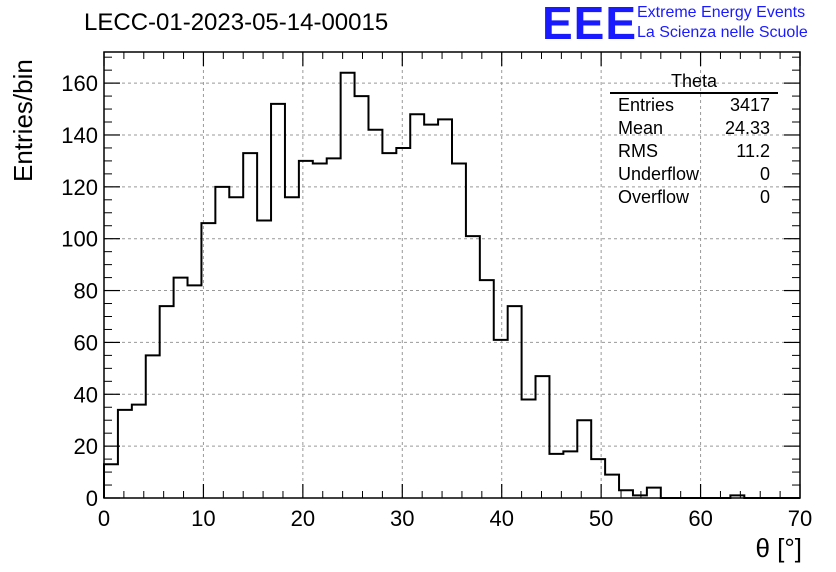 This screenshot has width=836, height=572. I want to click on y-tick-label: 20, so click(86, 446).